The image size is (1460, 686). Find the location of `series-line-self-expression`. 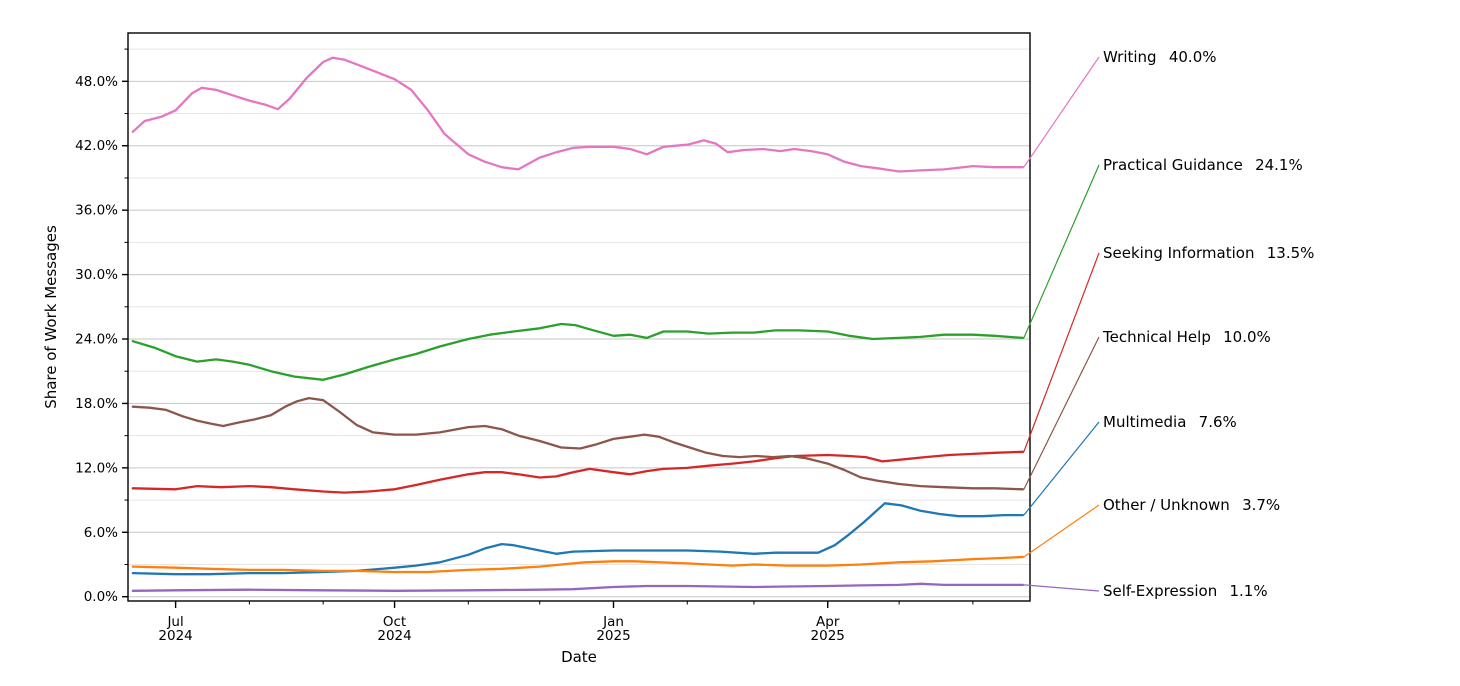

series-line-self-expression is located at coordinates (578, 587).